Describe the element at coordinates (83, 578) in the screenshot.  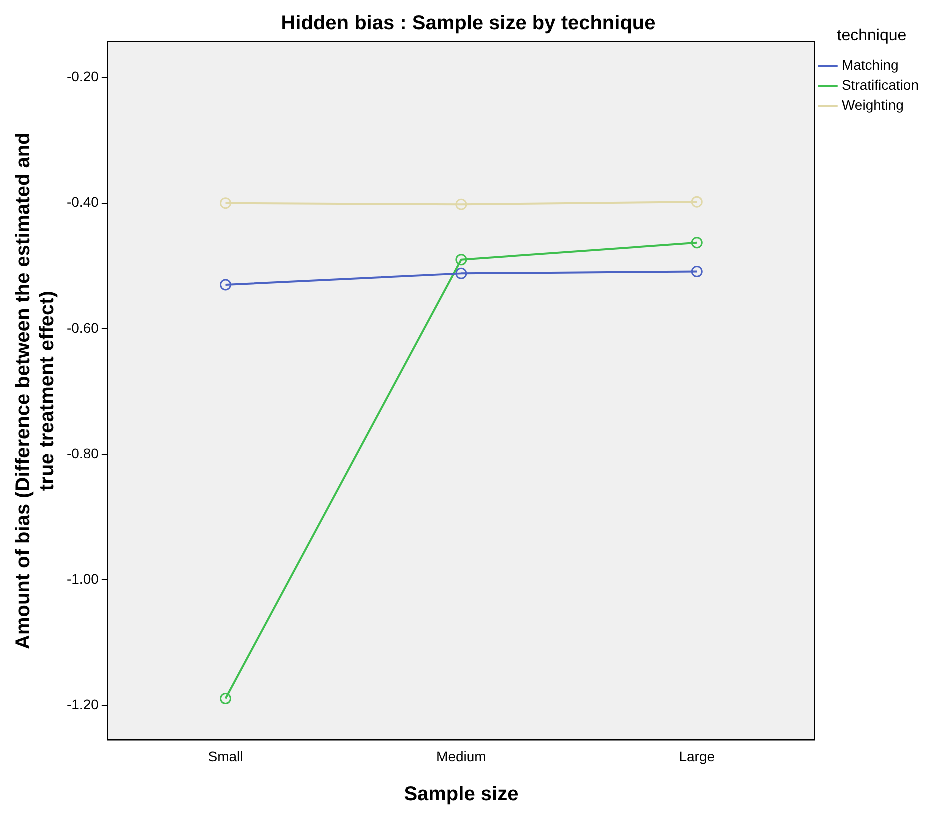
I see `y-tick-label: -1.00` at that location.